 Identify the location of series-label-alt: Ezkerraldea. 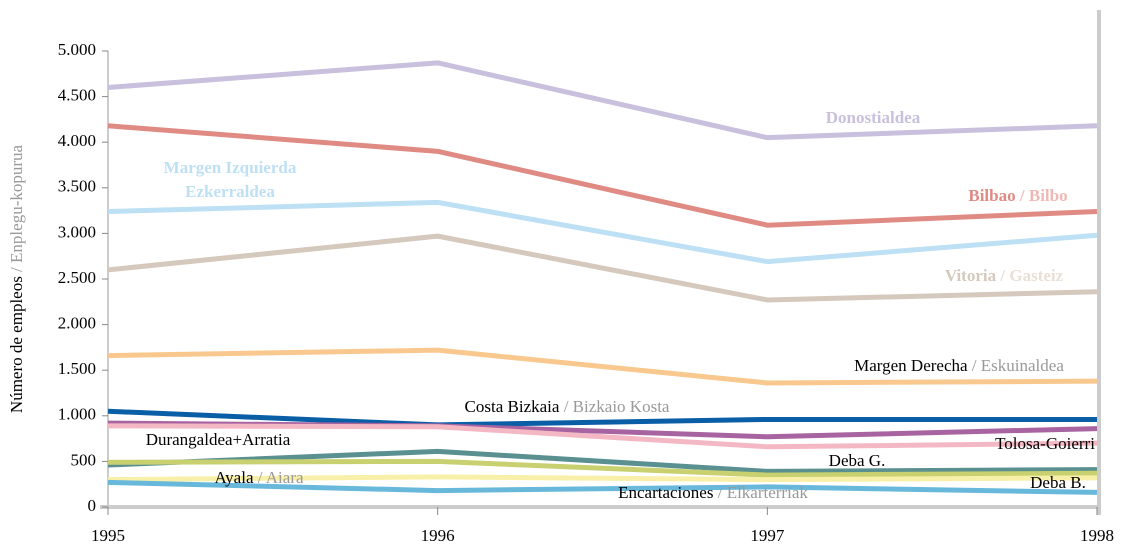
(230, 191).